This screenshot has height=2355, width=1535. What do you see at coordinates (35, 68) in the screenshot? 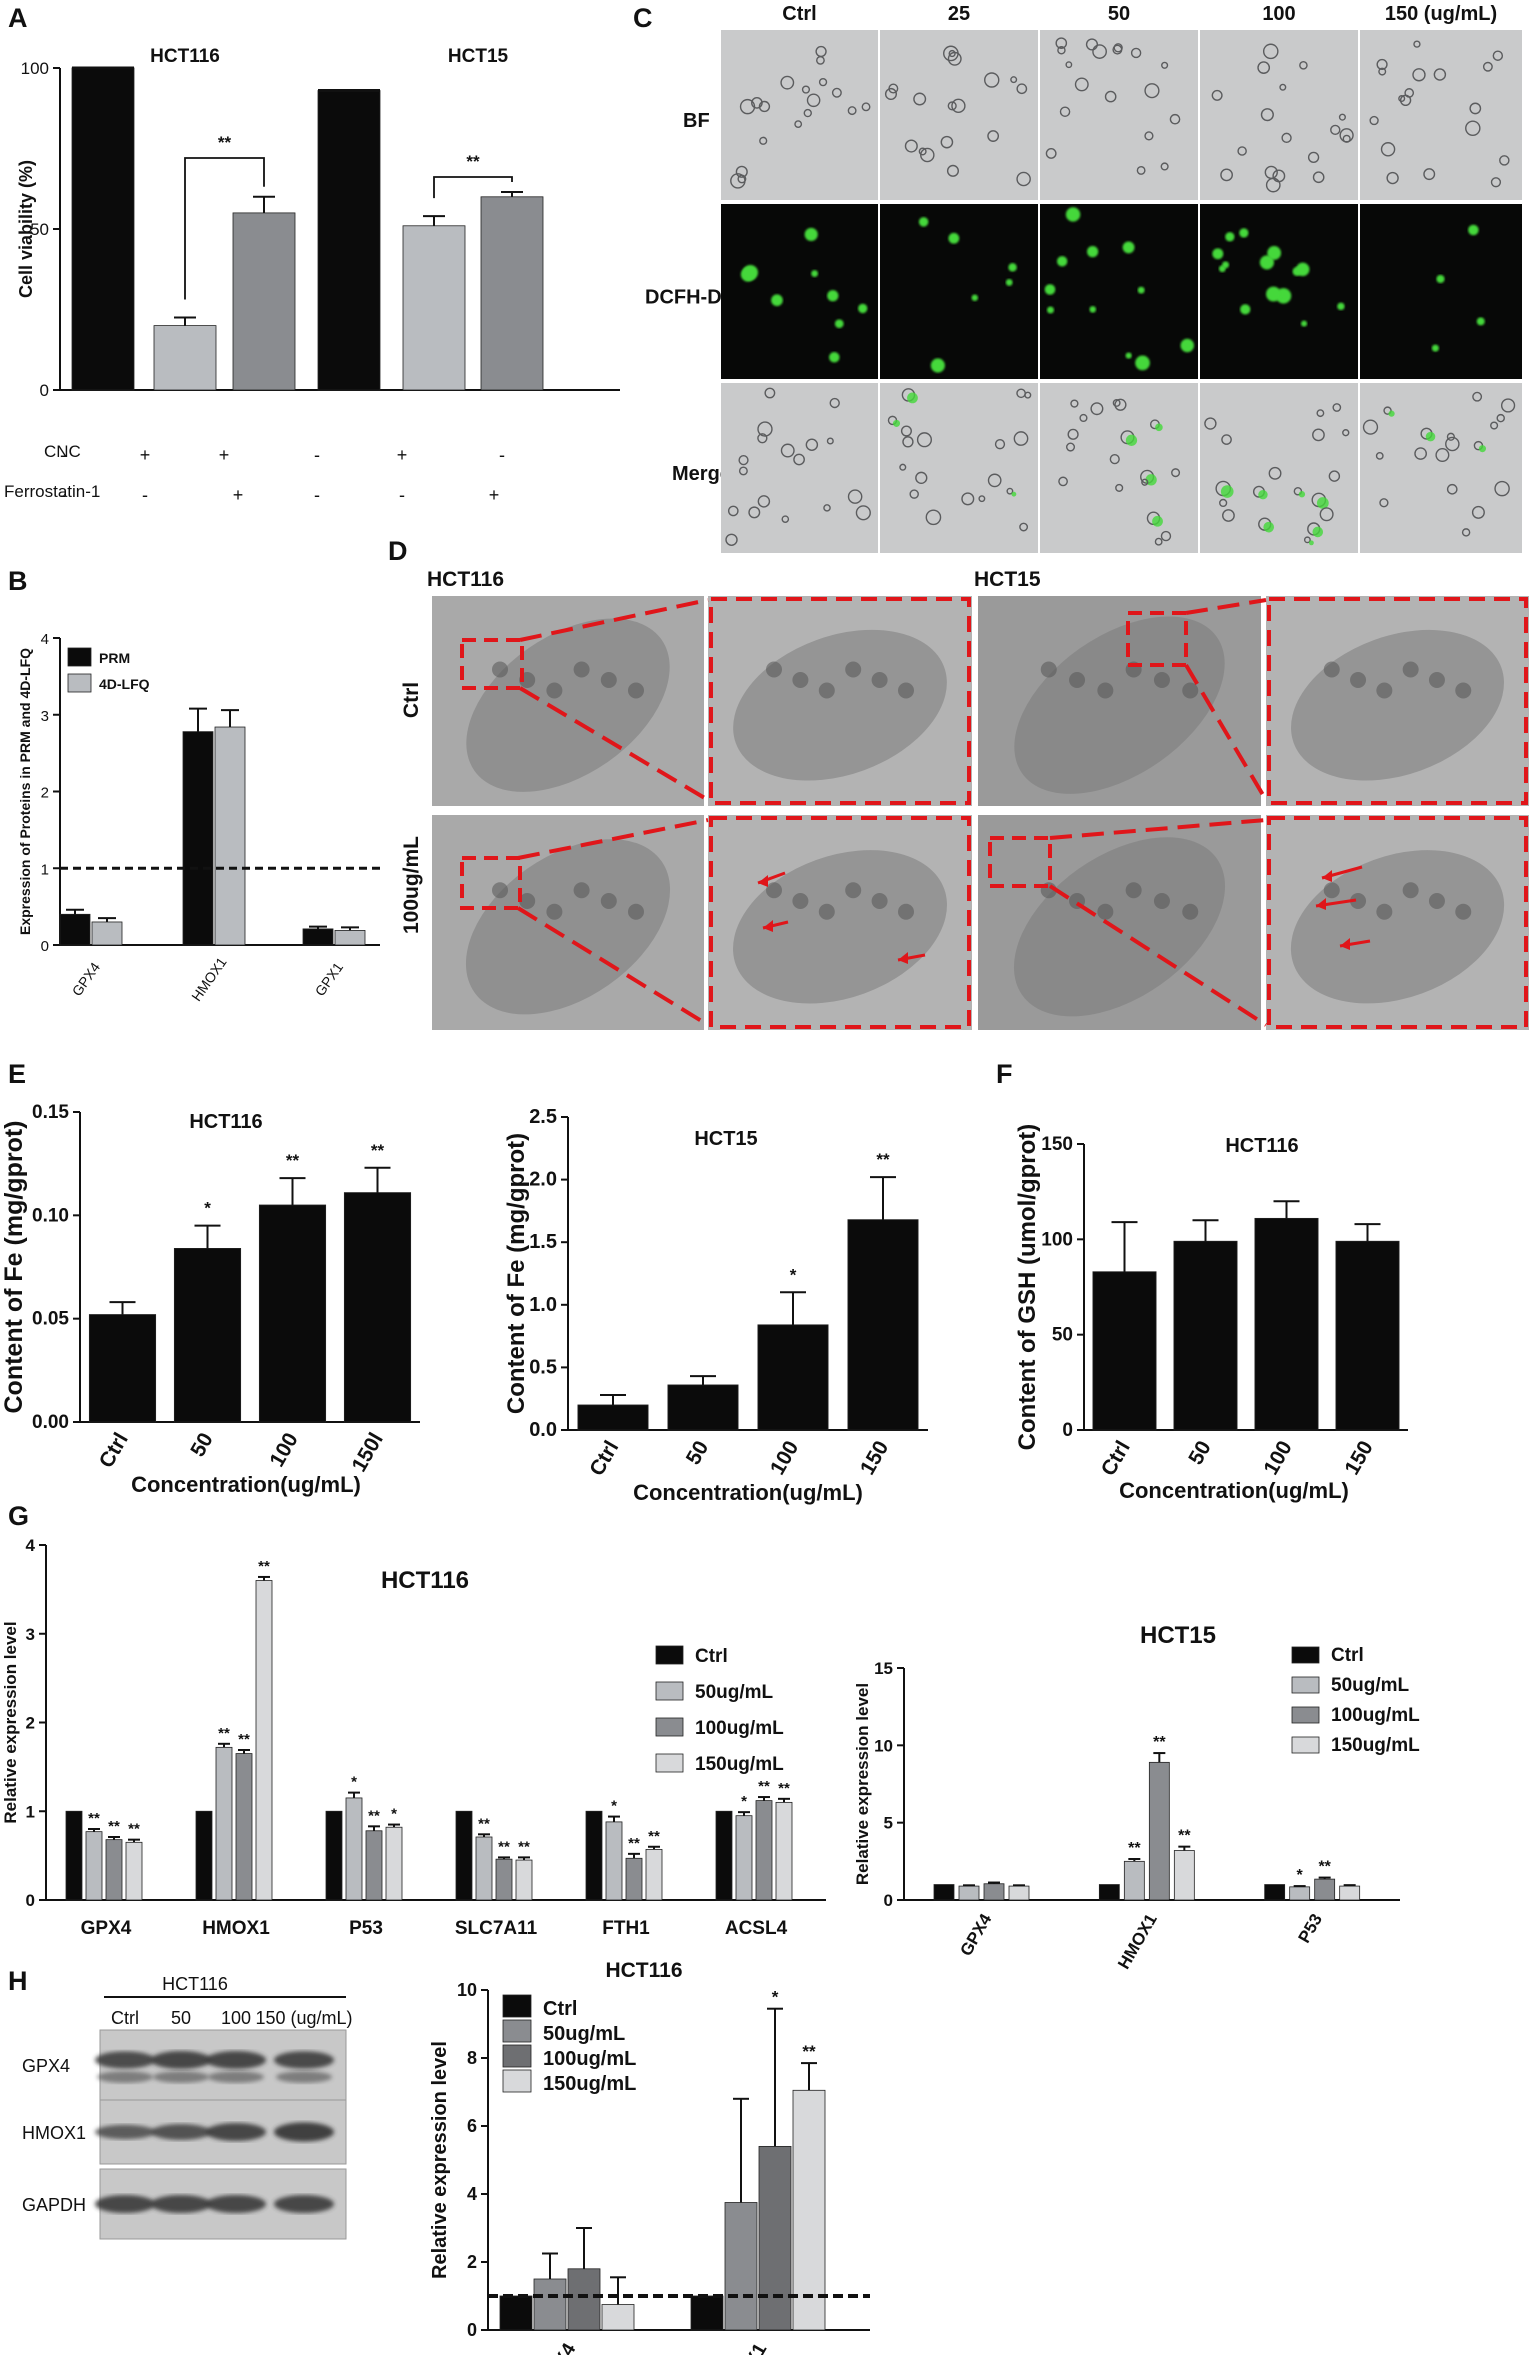
I see `y-tick-label: 100` at bounding box center [35, 68].